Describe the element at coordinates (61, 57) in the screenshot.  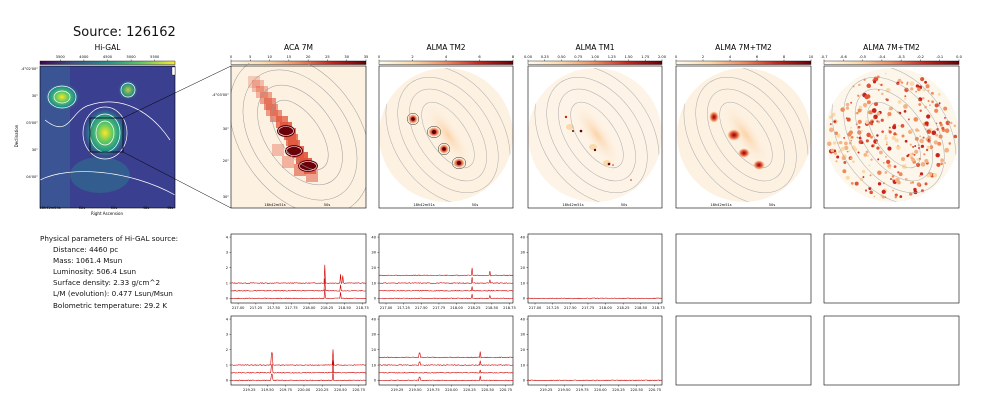
I see `colorbar-tick-label: 3500` at that location.